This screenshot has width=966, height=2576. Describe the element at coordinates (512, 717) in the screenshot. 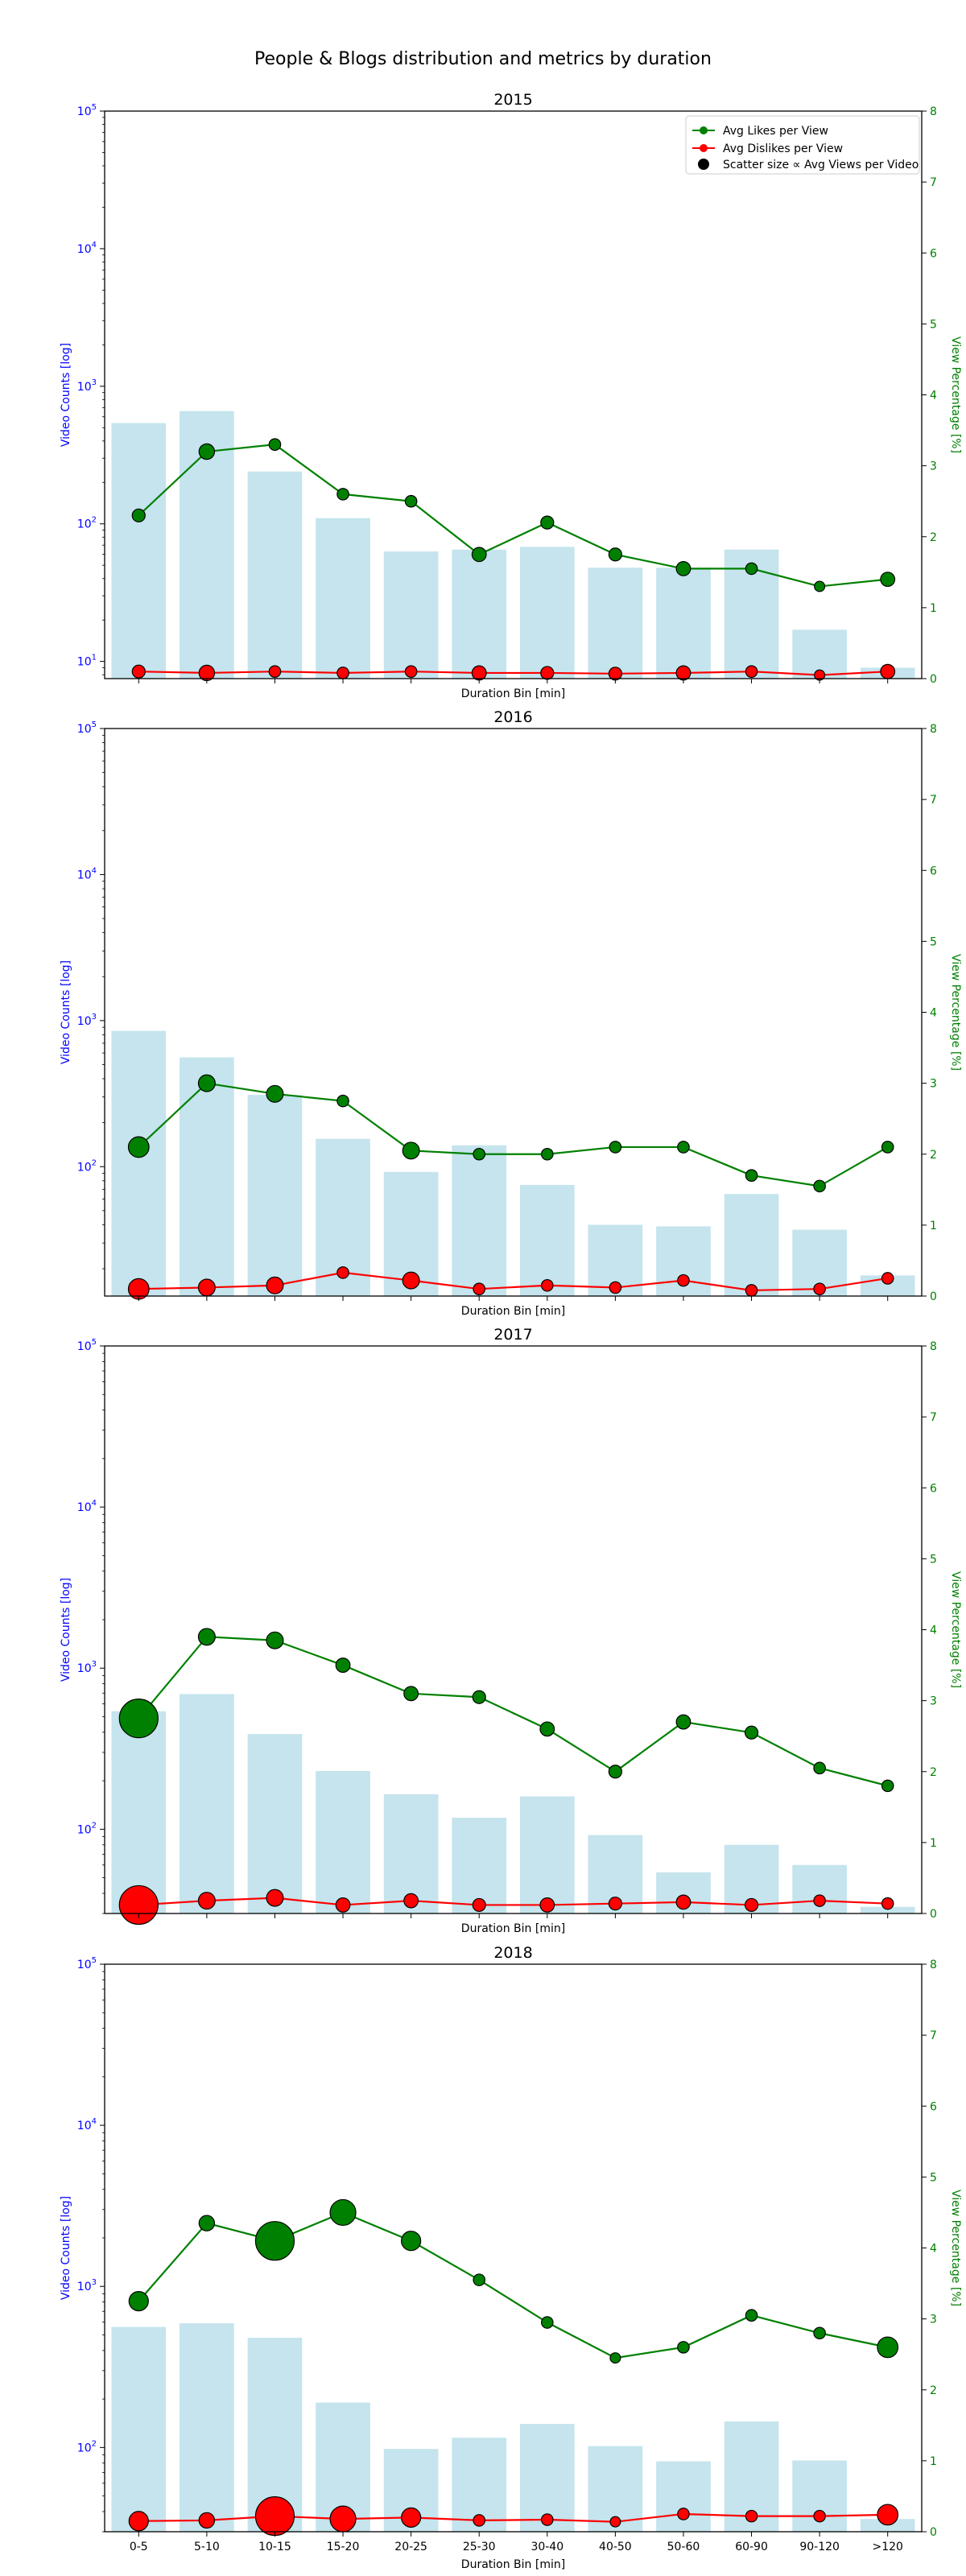

I see `panel-title: 2016` at that location.